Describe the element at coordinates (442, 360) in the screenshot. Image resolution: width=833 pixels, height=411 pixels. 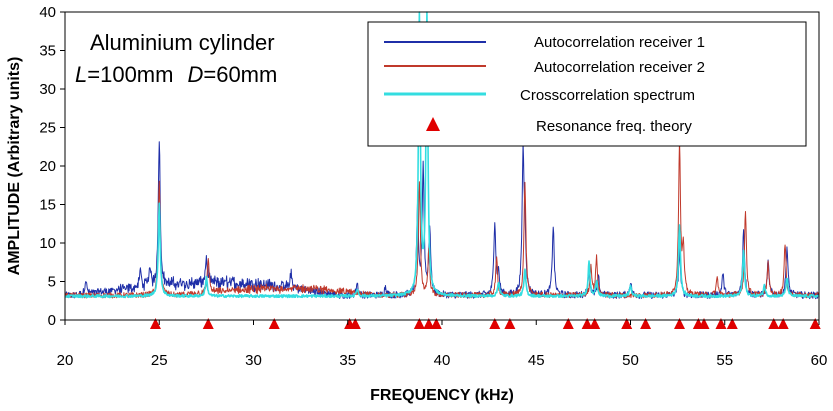
I see `x-tick-label: 40` at that location.